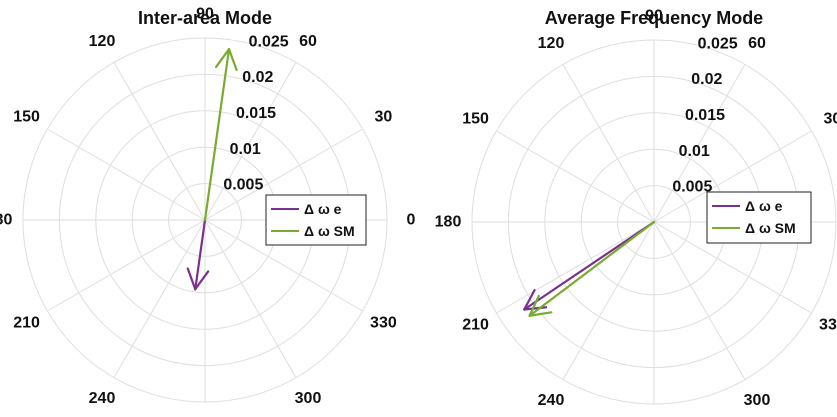  I want to click on chart-1-angle-tick: 180, so click(6, 220).